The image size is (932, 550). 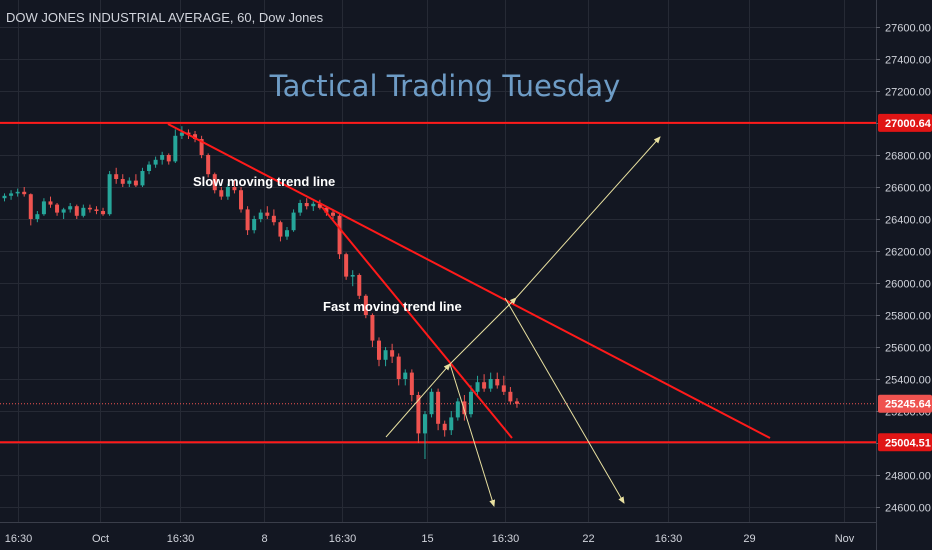 What do you see at coordinates (908, 157) in the screenshot?
I see `price-tick-label: 26800.00` at bounding box center [908, 157].